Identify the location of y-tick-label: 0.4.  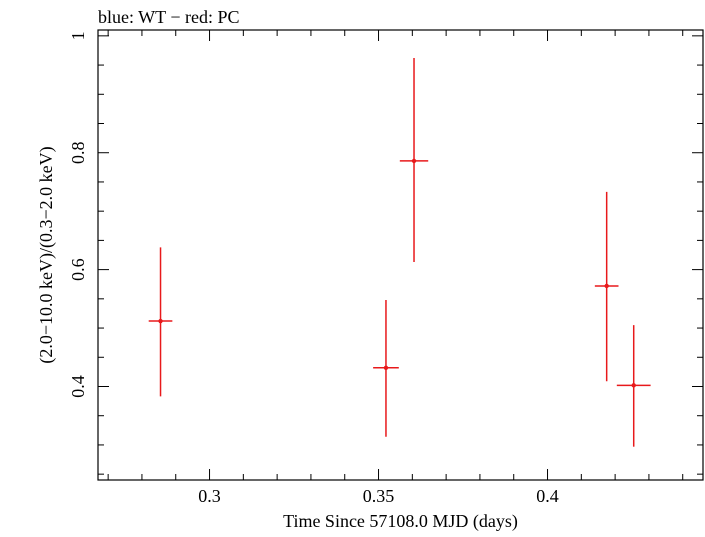
(78, 386).